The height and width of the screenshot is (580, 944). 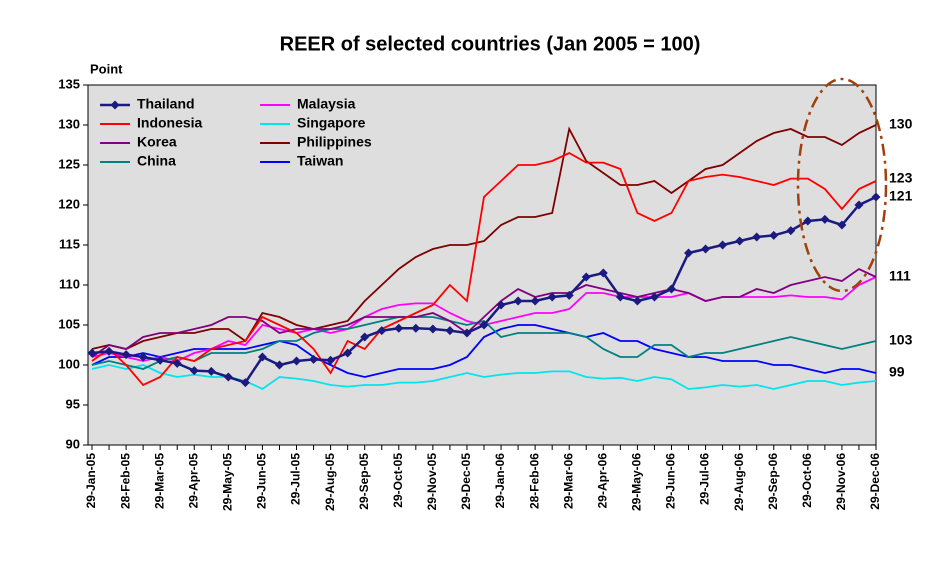 What do you see at coordinates (671, 481) in the screenshot?
I see `x-tick-label: 29-Jun-06` at bounding box center [671, 481].